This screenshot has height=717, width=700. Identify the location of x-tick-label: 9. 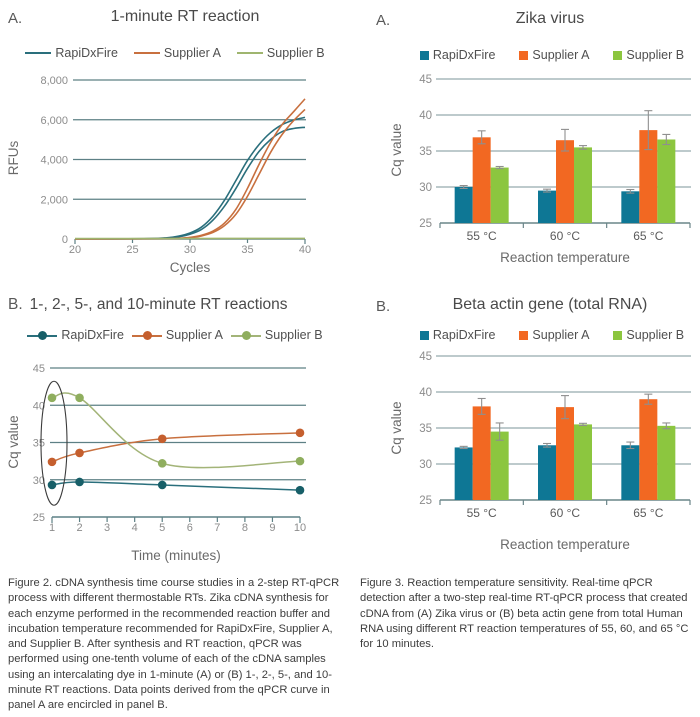
(272, 528).